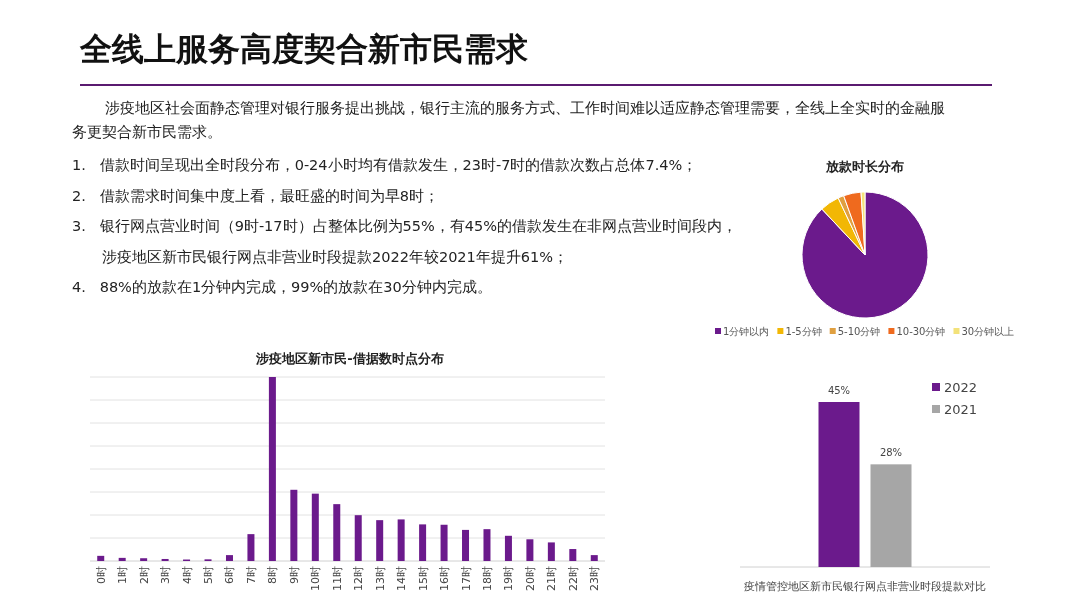 This screenshot has height=607, width=1080. Describe the element at coordinates (921, 331) in the screenshot. I see `legend-label: 10-30分钟` at that location.